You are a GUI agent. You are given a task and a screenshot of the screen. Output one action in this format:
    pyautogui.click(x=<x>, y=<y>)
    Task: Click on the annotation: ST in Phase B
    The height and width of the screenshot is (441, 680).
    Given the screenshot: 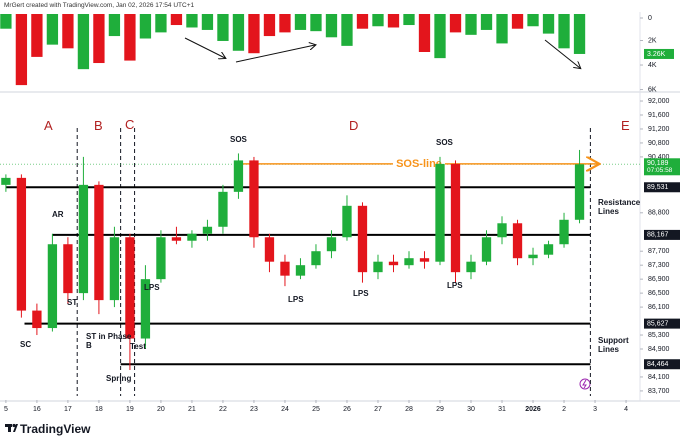 What is the action you would take?
    pyautogui.click(x=109, y=341)
    